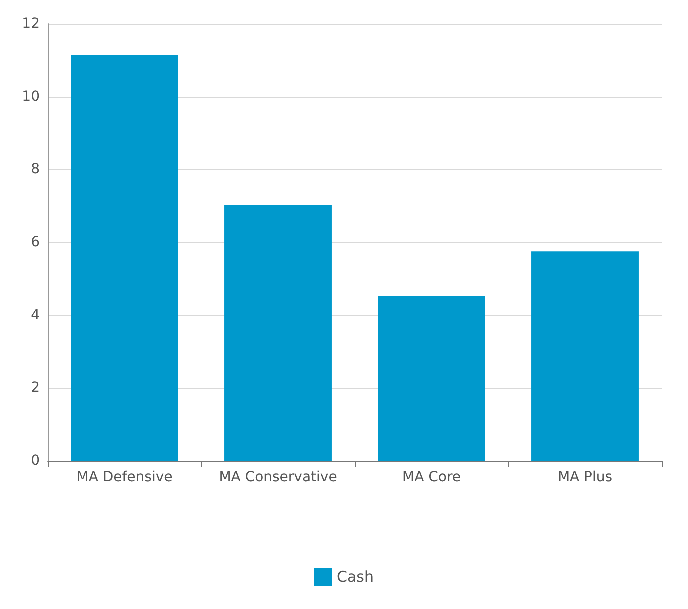 The width and height of the screenshot is (688, 609). I want to click on y-tick-label: 4, so click(35, 315).